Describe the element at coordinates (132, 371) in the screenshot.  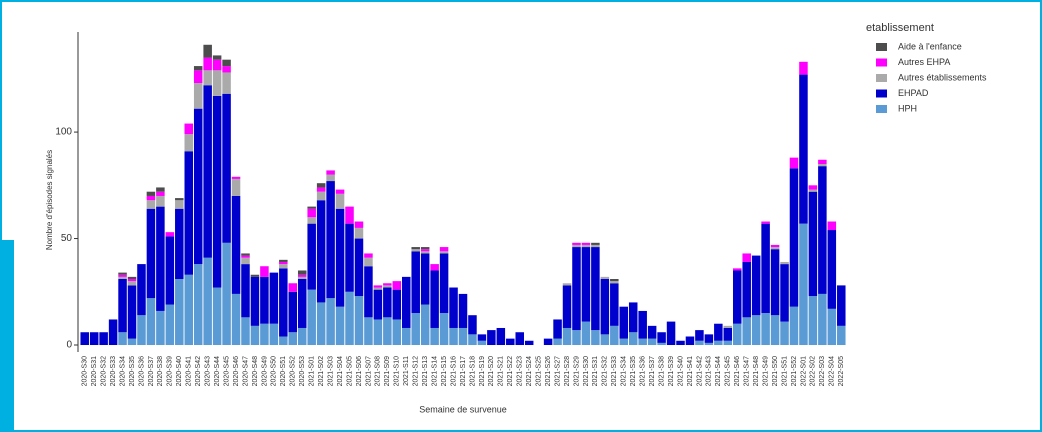
I see `x-tick-label: 2020-S35` at that location.